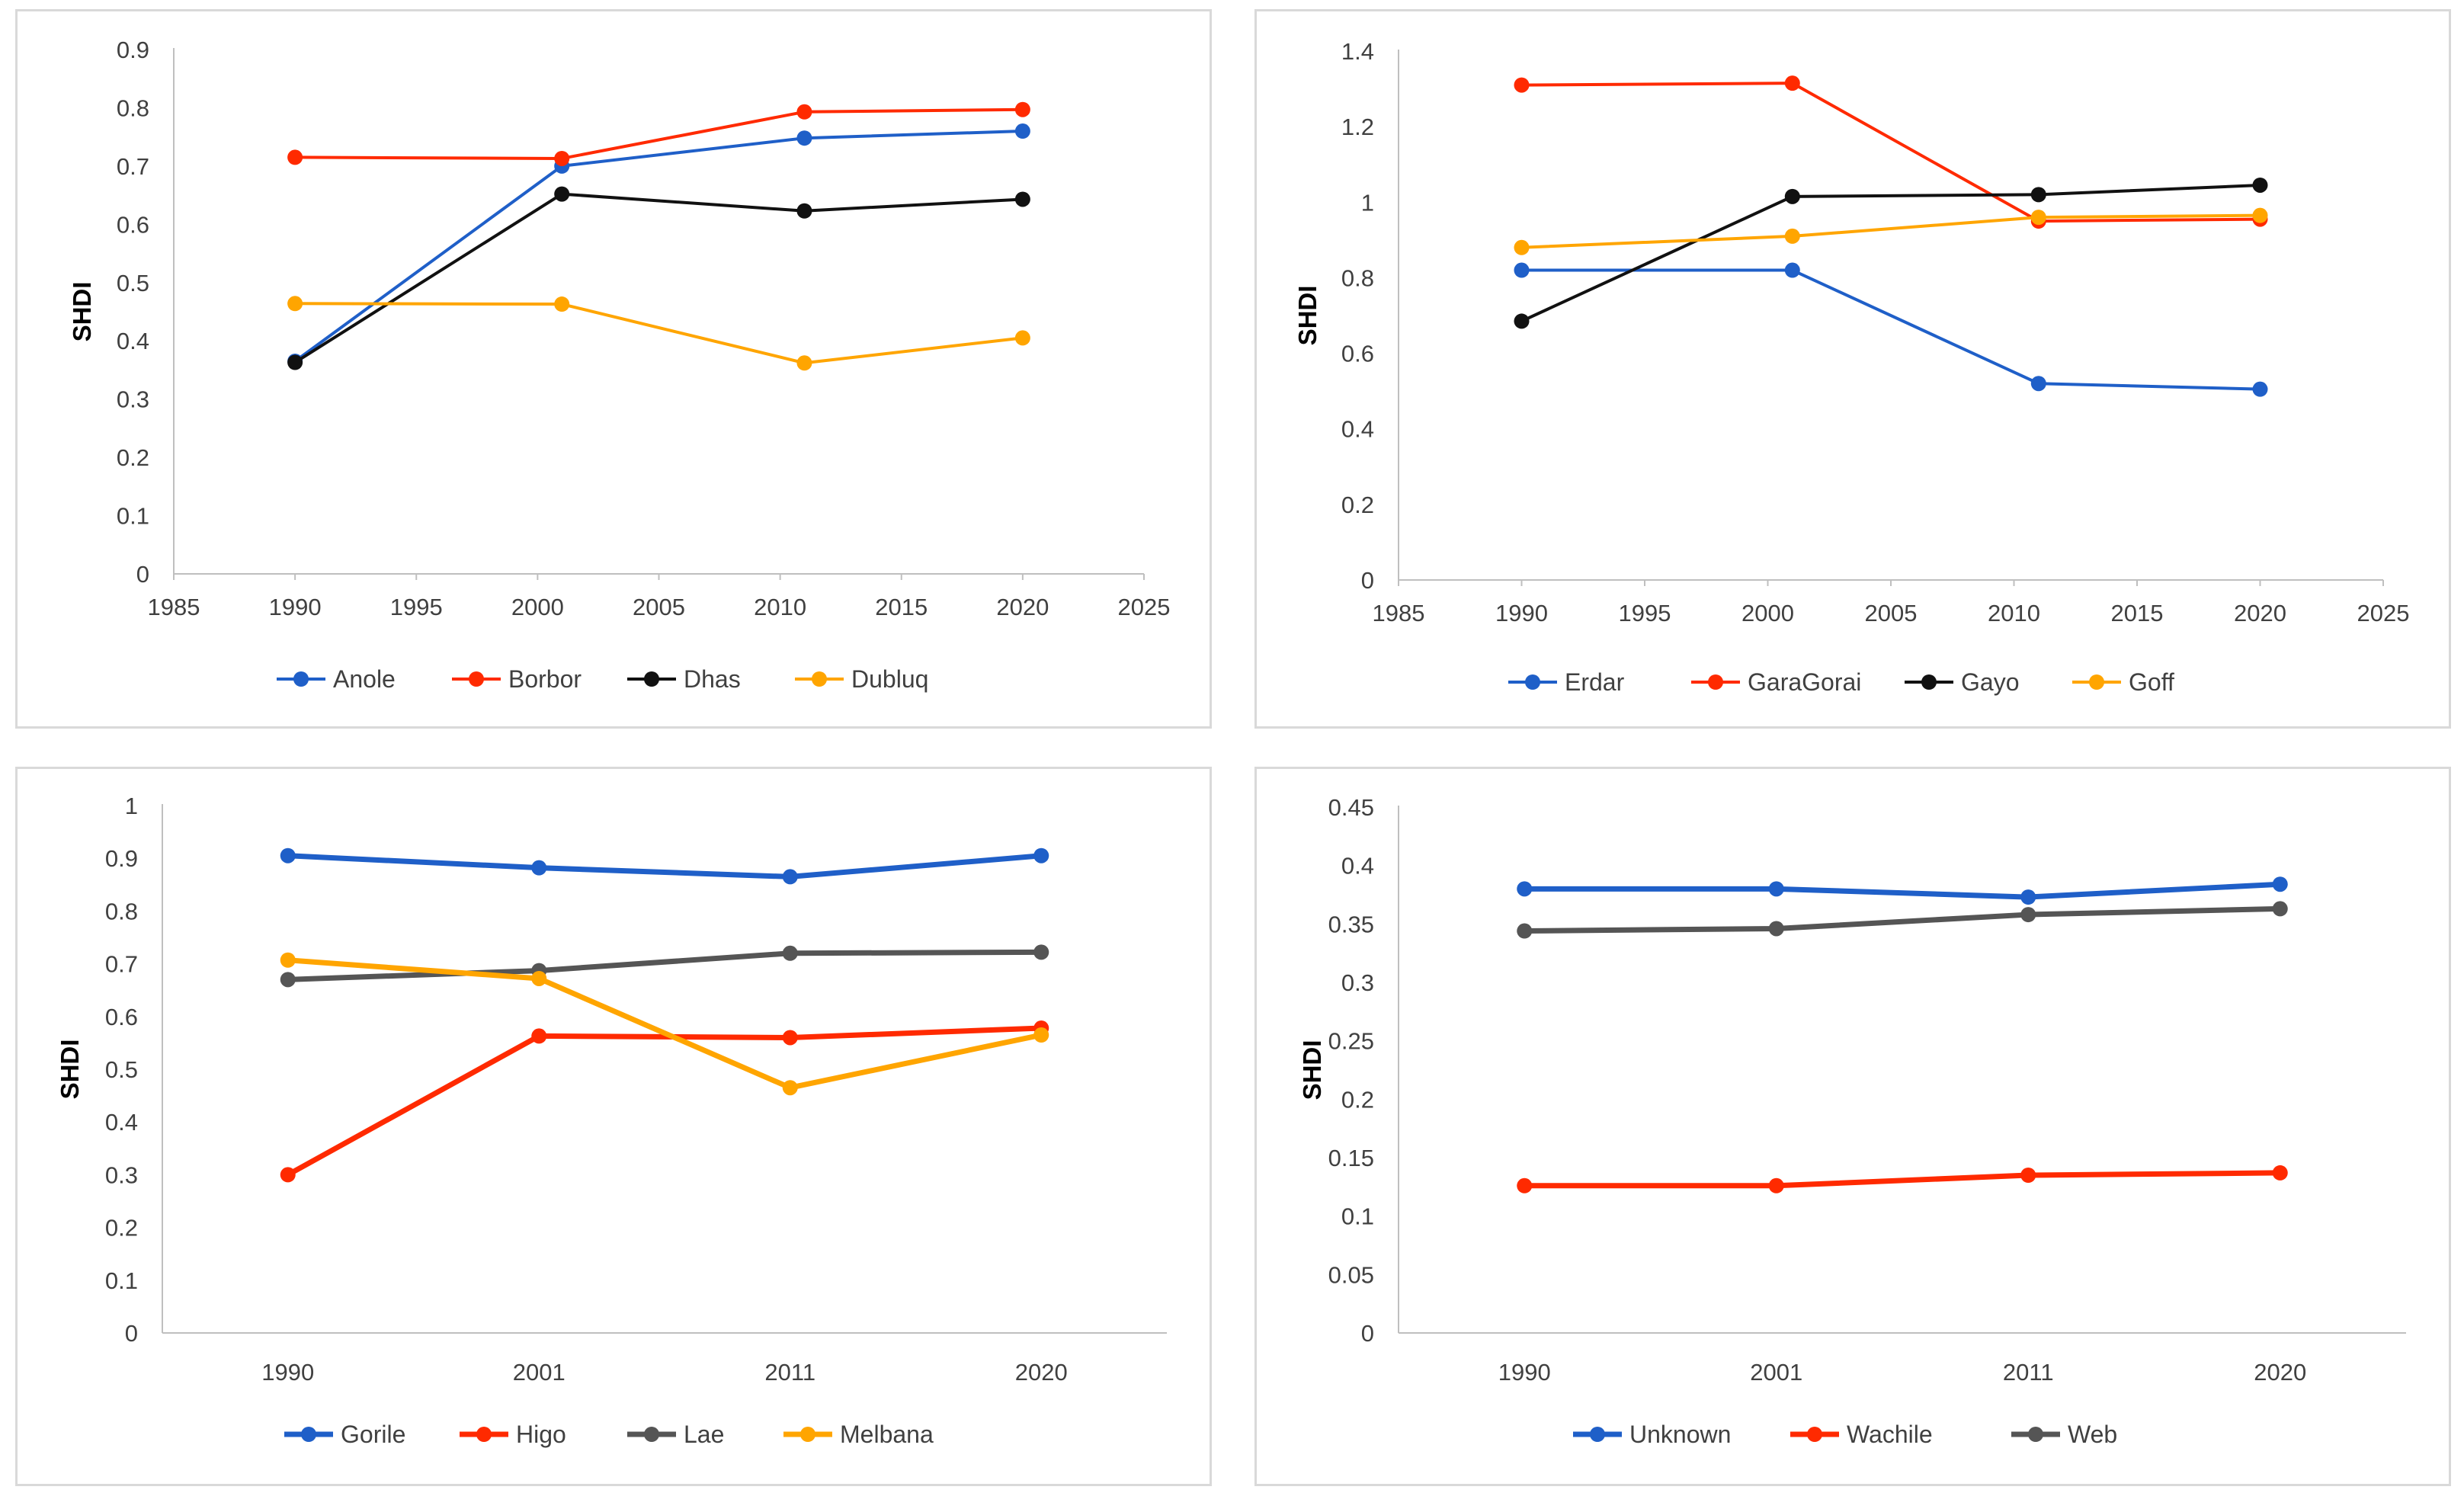 The image size is (2464, 1509). What do you see at coordinates (664, 966) in the screenshot?
I see `series-line-lae` at bounding box center [664, 966].